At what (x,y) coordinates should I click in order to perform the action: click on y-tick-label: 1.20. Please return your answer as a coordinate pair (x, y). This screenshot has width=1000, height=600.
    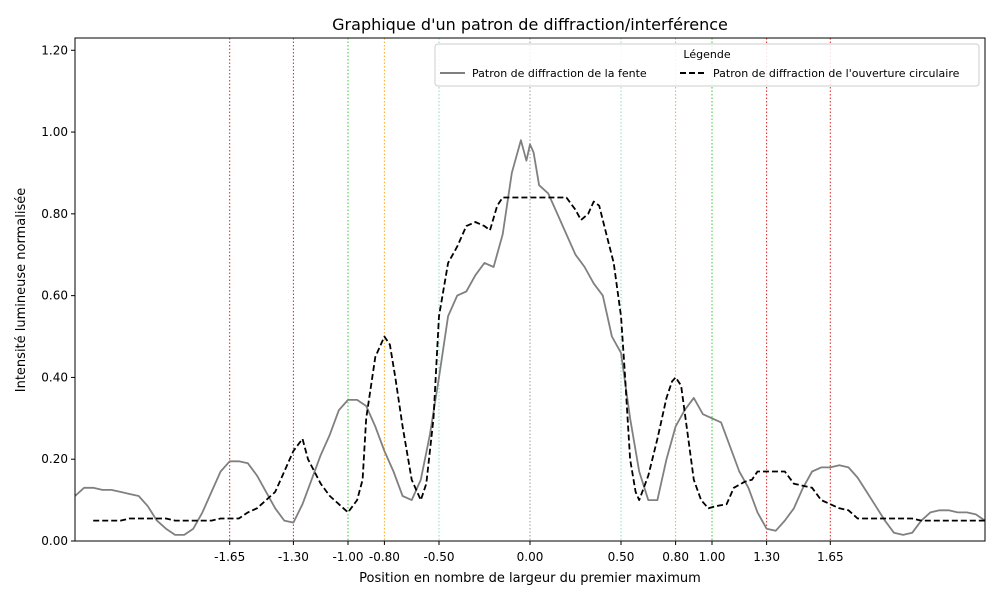
    Looking at the image, I should click on (54, 50).